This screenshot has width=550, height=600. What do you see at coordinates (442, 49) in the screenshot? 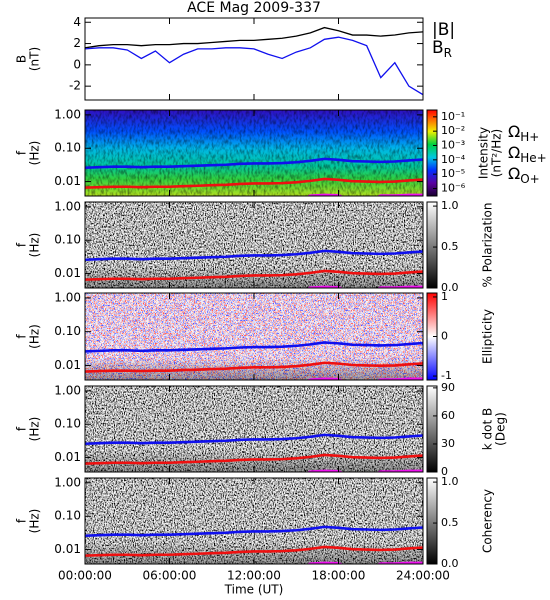
I see `legend-entry: BR` at bounding box center [442, 49].